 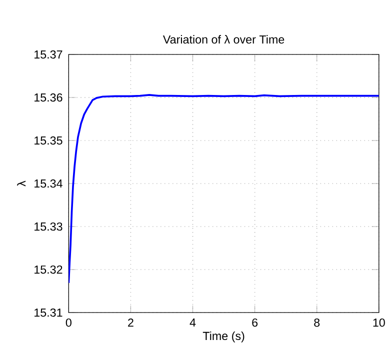 I want to click on y-tick-label: 15.33, so click(x=48, y=226).